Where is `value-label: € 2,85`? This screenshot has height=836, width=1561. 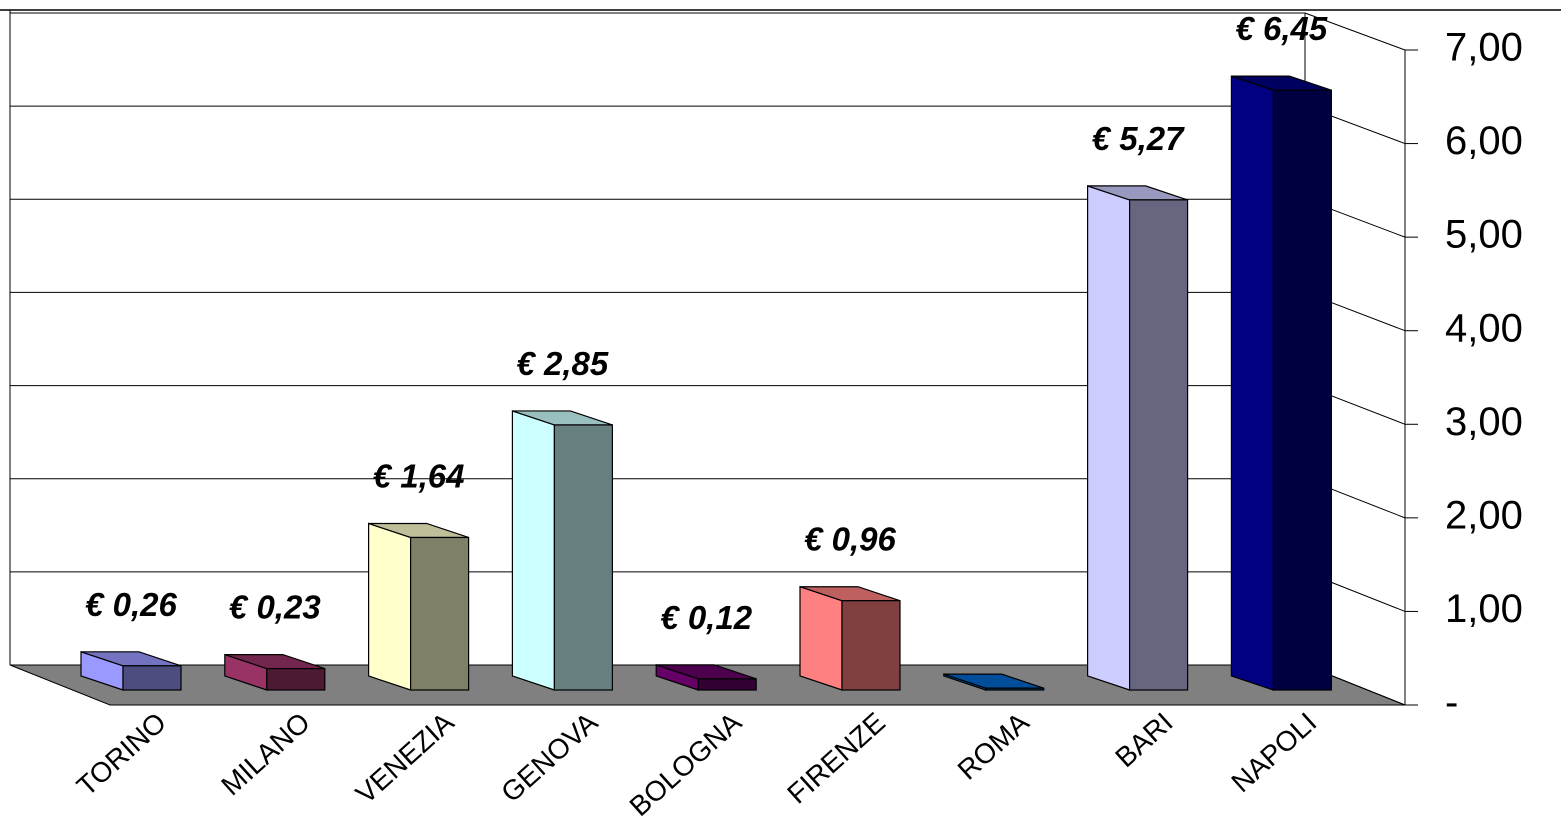 value-label: € 2,85 is located at coordinates (563, 363).